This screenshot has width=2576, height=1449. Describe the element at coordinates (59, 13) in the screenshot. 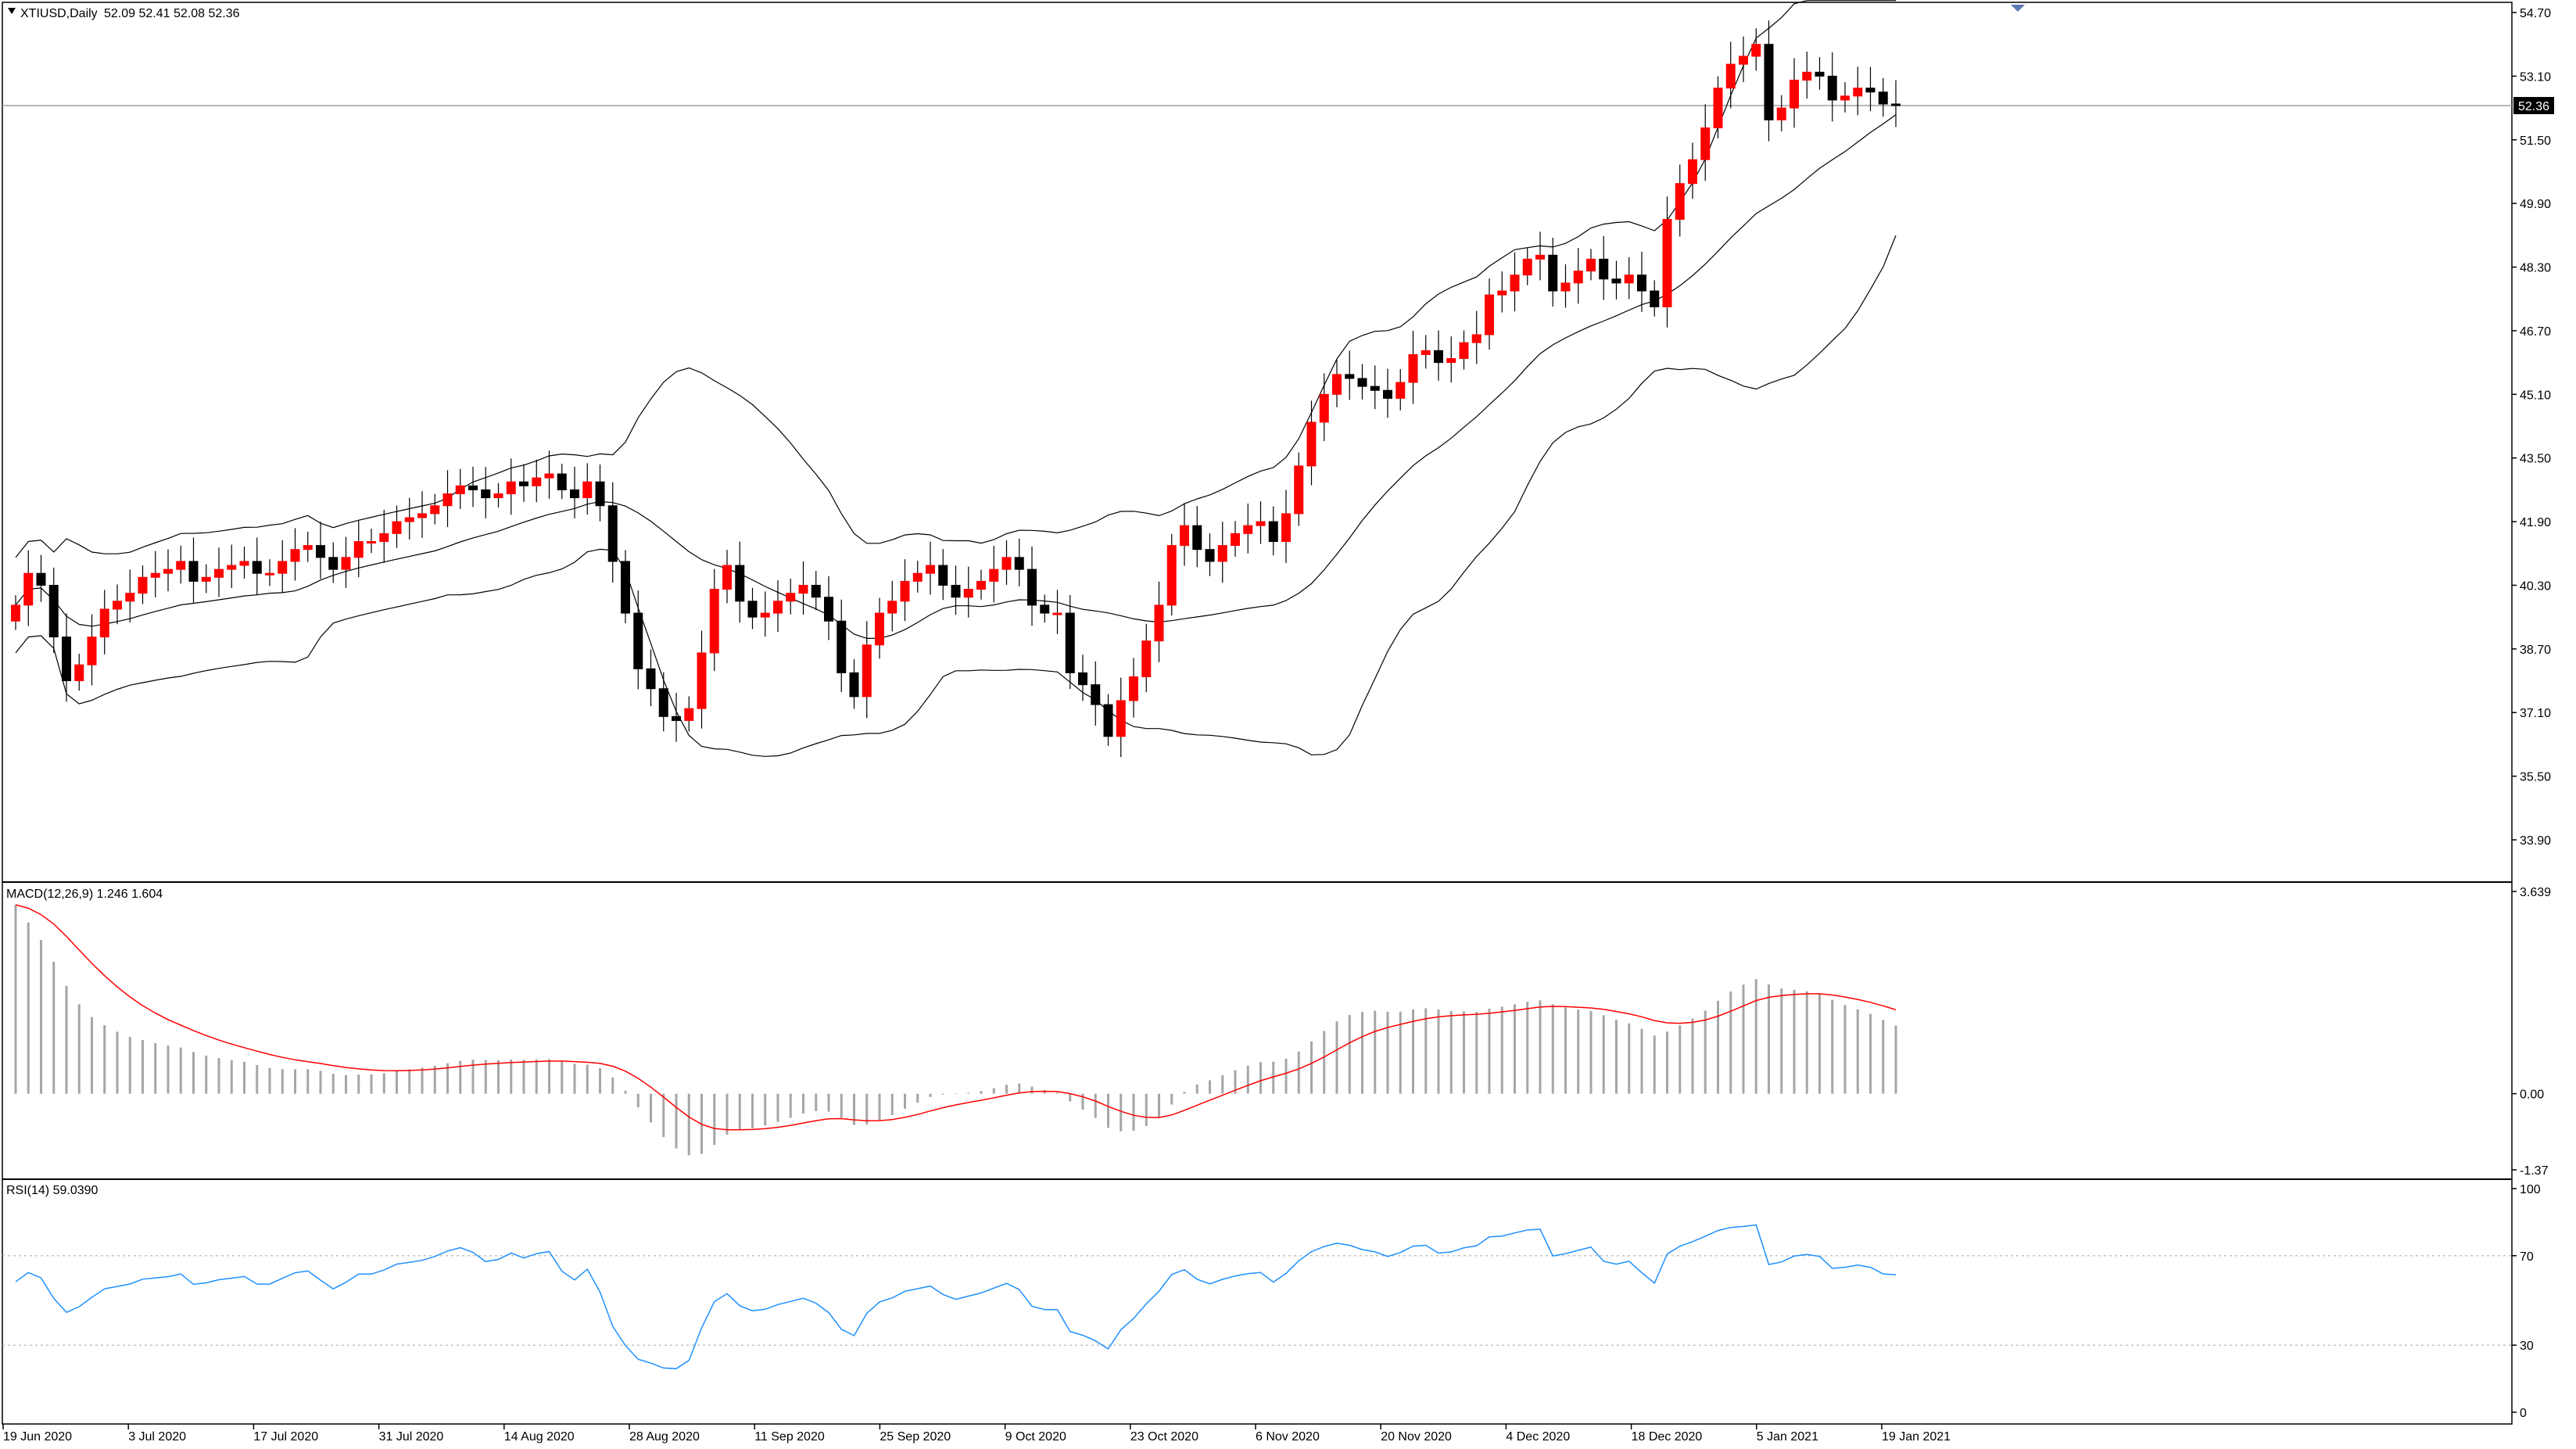

I see `symbol-header: XTIUSD,Daily` at that location.